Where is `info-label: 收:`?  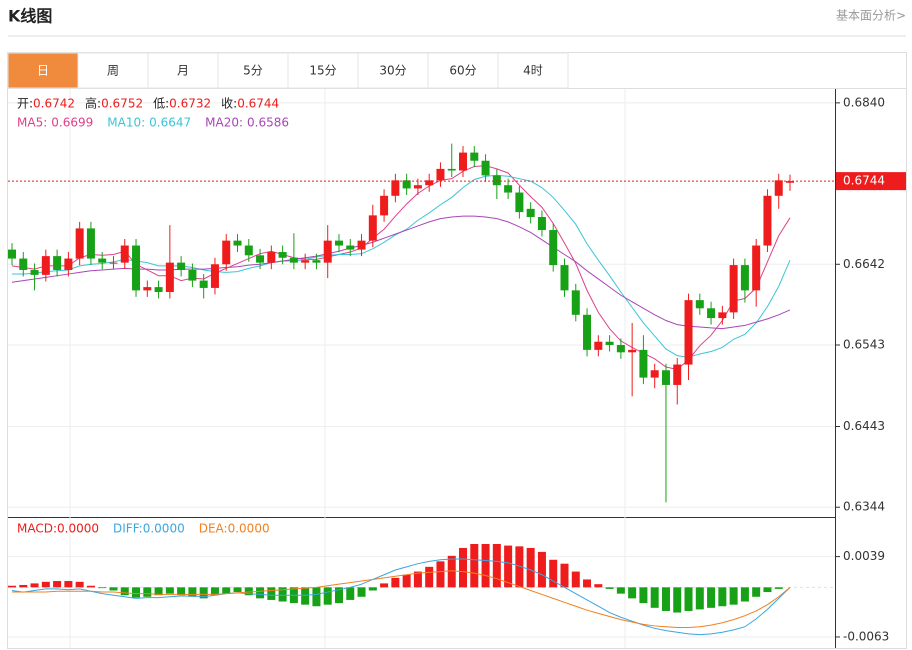
info-label: 收: is located at coordinates (229, 104).